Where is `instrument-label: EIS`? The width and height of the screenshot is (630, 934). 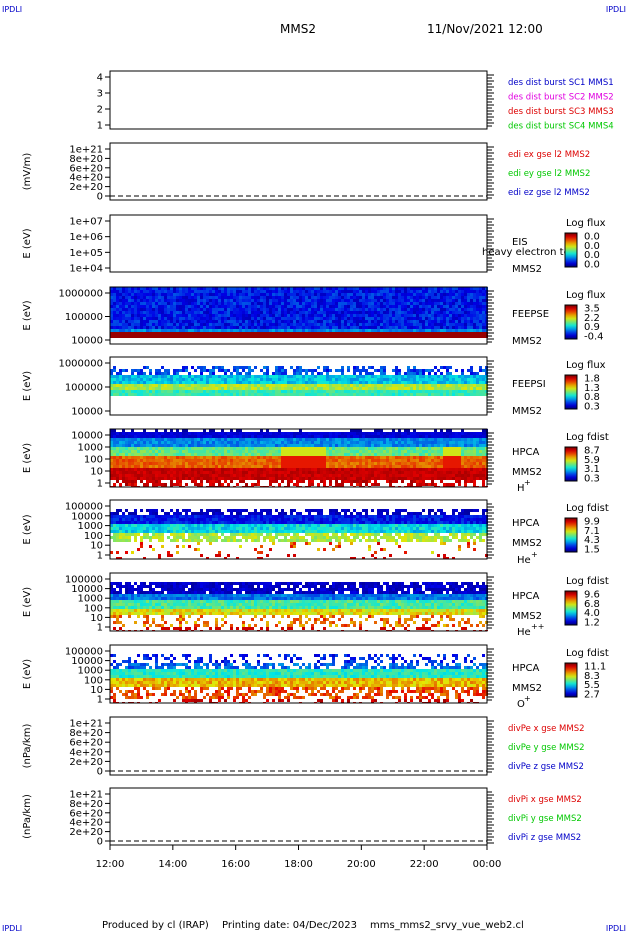 instrument-label: EIS is located at coordinates (520, 242).